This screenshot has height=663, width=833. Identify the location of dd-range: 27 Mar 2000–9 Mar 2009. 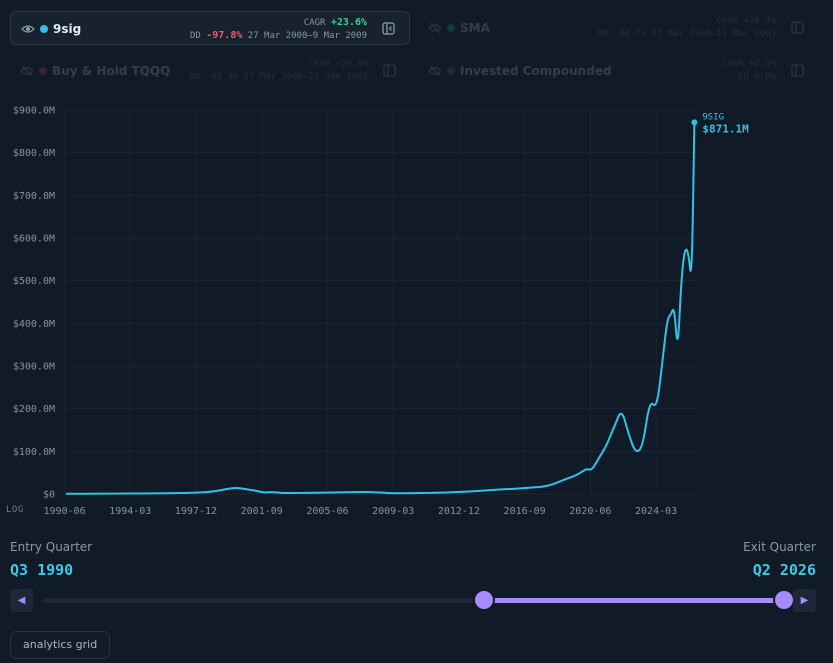
(307, 36).